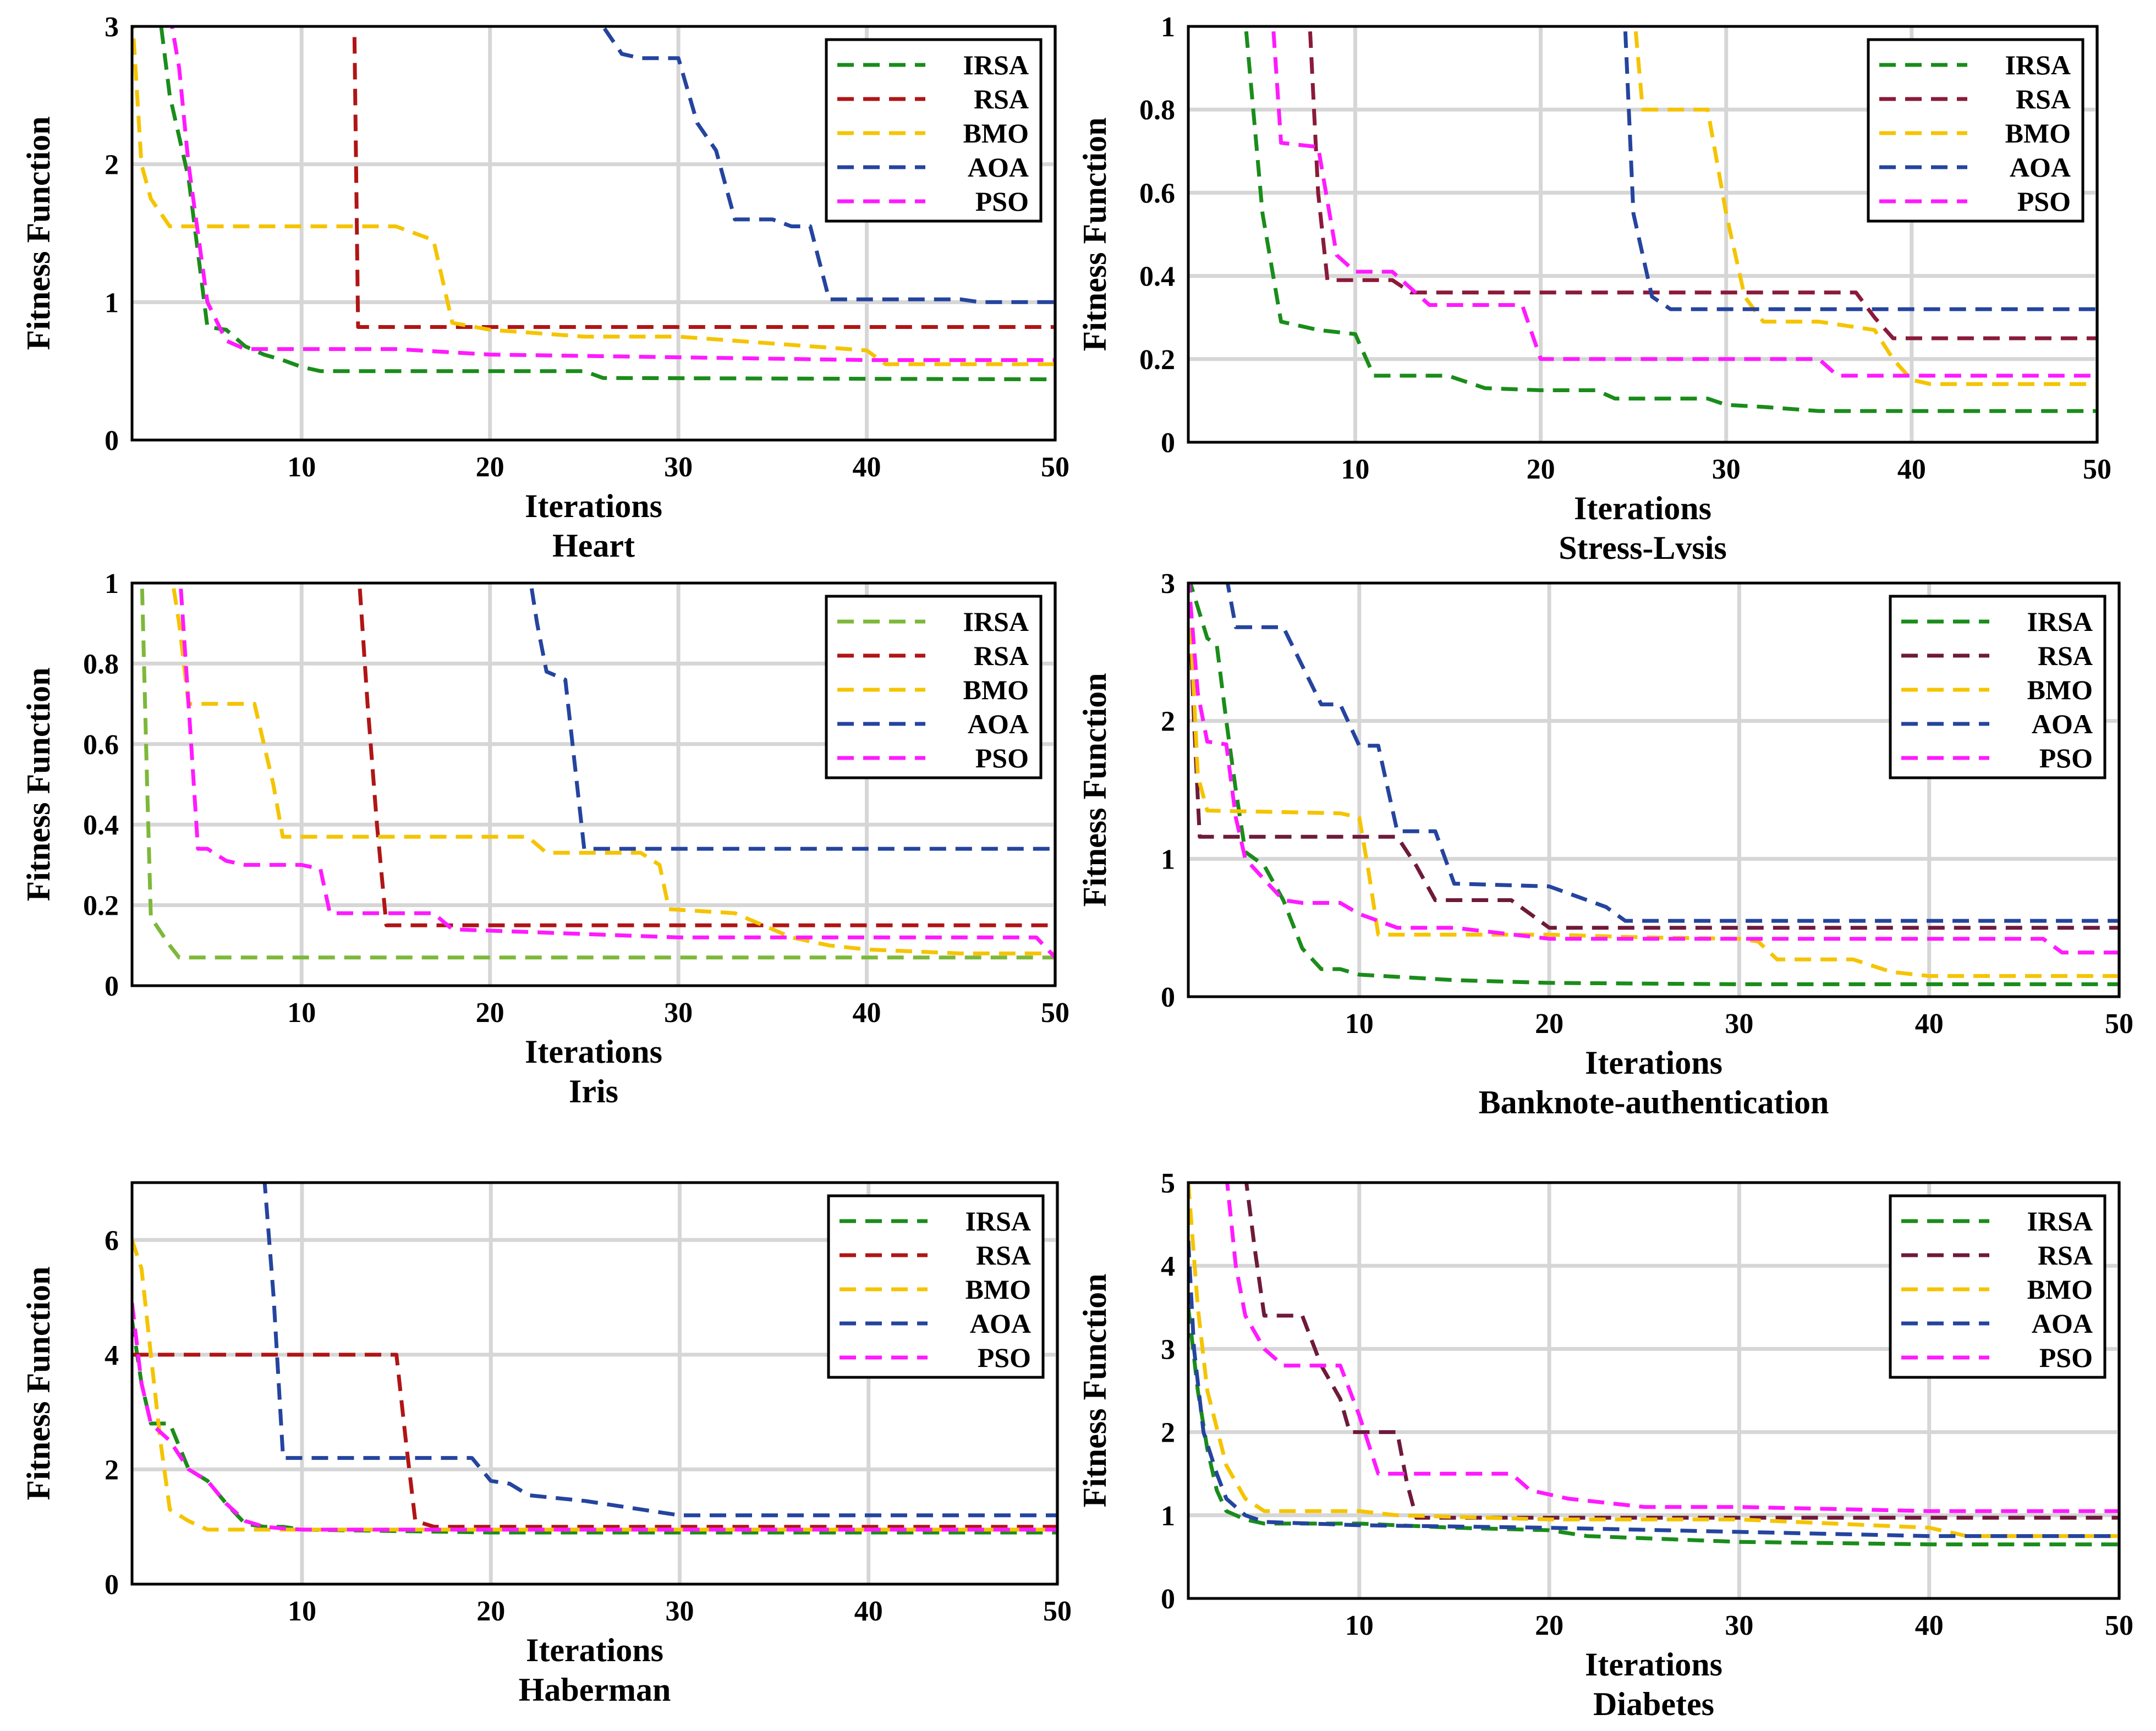  Describe the element at coordinates (593, 1091) in the screenshot. I see `chart-caption: Iris` at that location.